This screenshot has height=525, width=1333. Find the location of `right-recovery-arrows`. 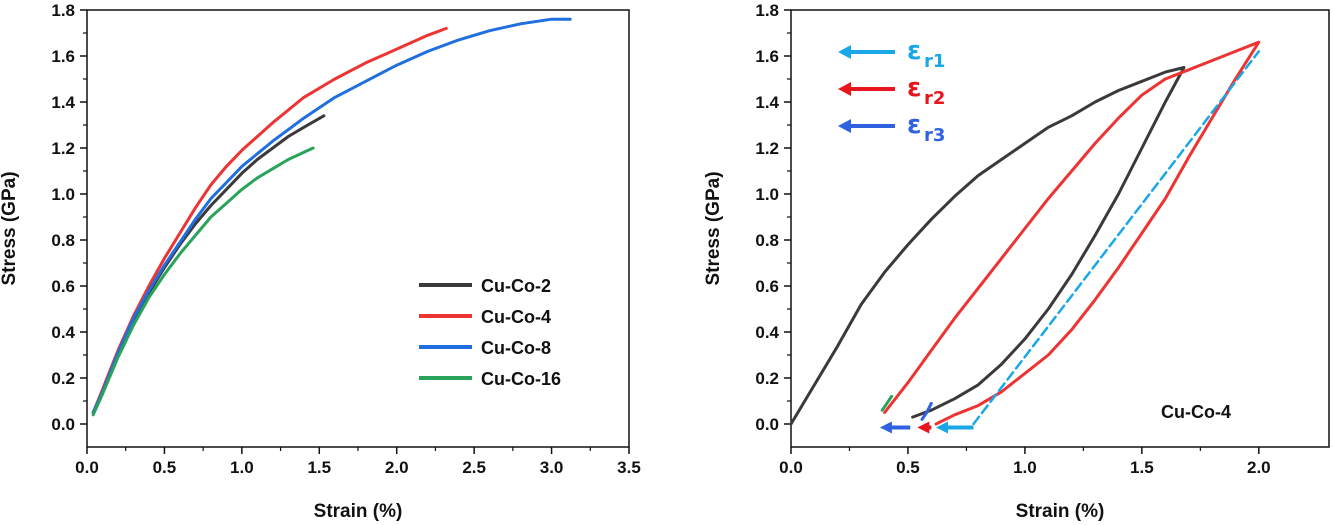

right-recovery-arrows is located at coordinates (926, 427).